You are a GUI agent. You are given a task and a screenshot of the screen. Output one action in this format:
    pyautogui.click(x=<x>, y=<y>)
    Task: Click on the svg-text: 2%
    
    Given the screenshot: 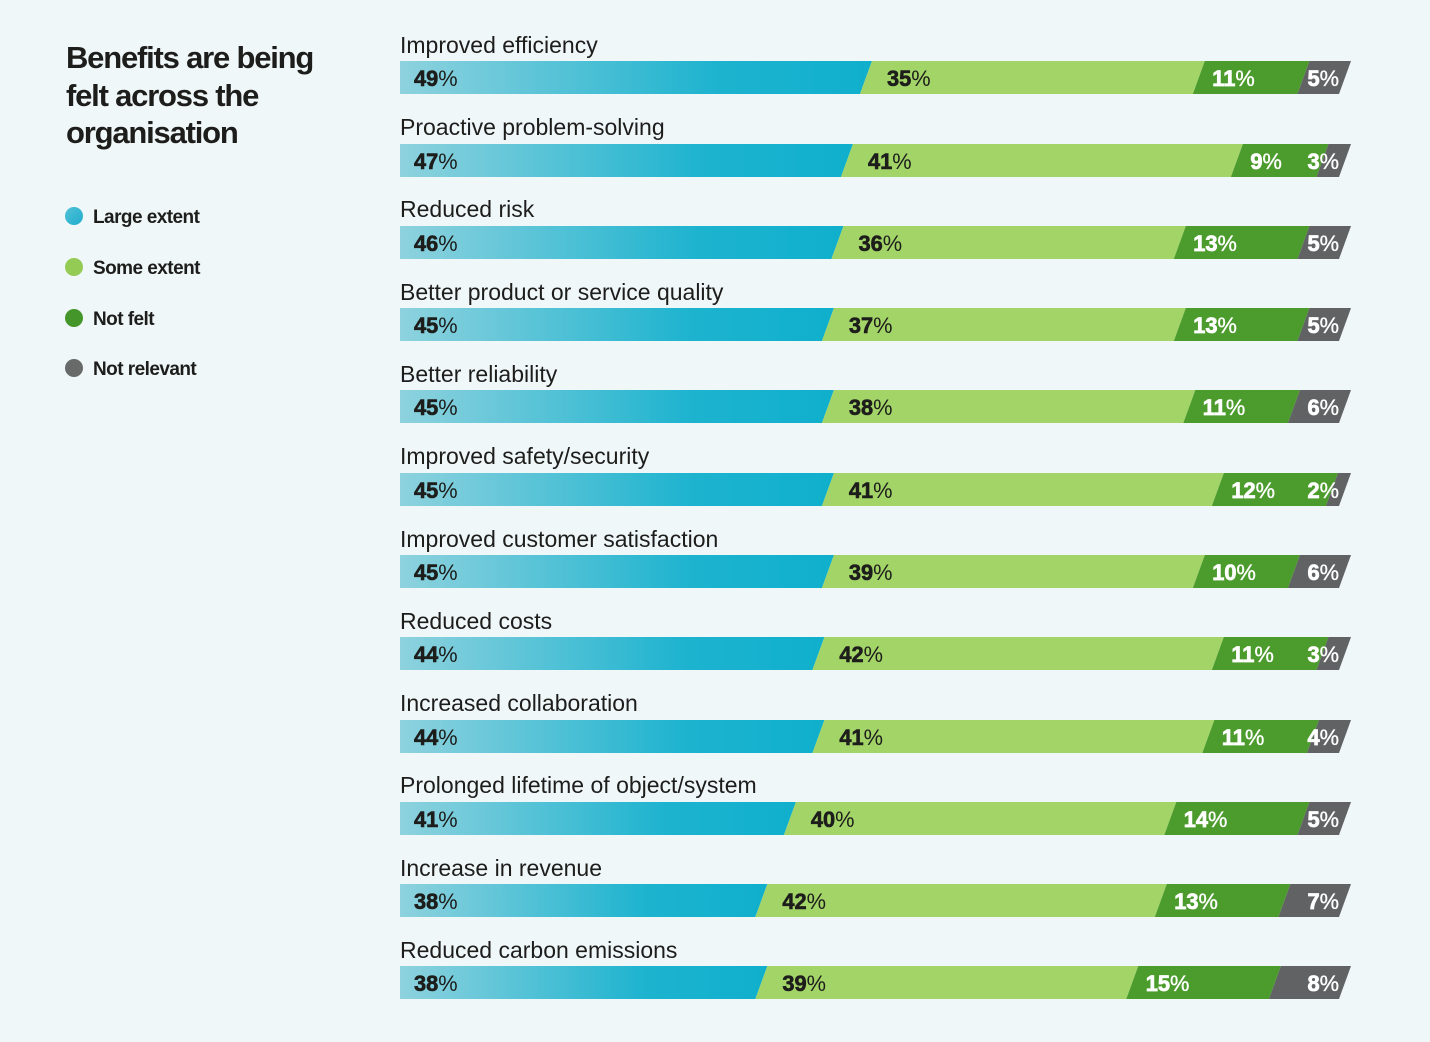 What is the action you would take?
    pyautogui.click(x=1323, y=490)
    